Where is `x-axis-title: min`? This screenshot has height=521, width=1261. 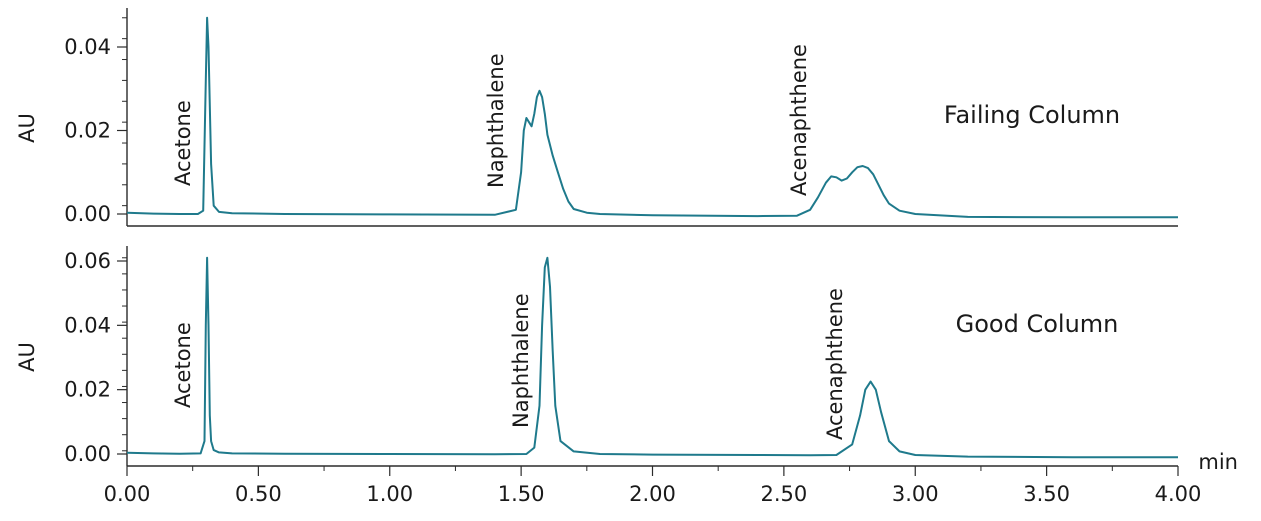
x-axis-title: min is located at coordinates (1218, 462).